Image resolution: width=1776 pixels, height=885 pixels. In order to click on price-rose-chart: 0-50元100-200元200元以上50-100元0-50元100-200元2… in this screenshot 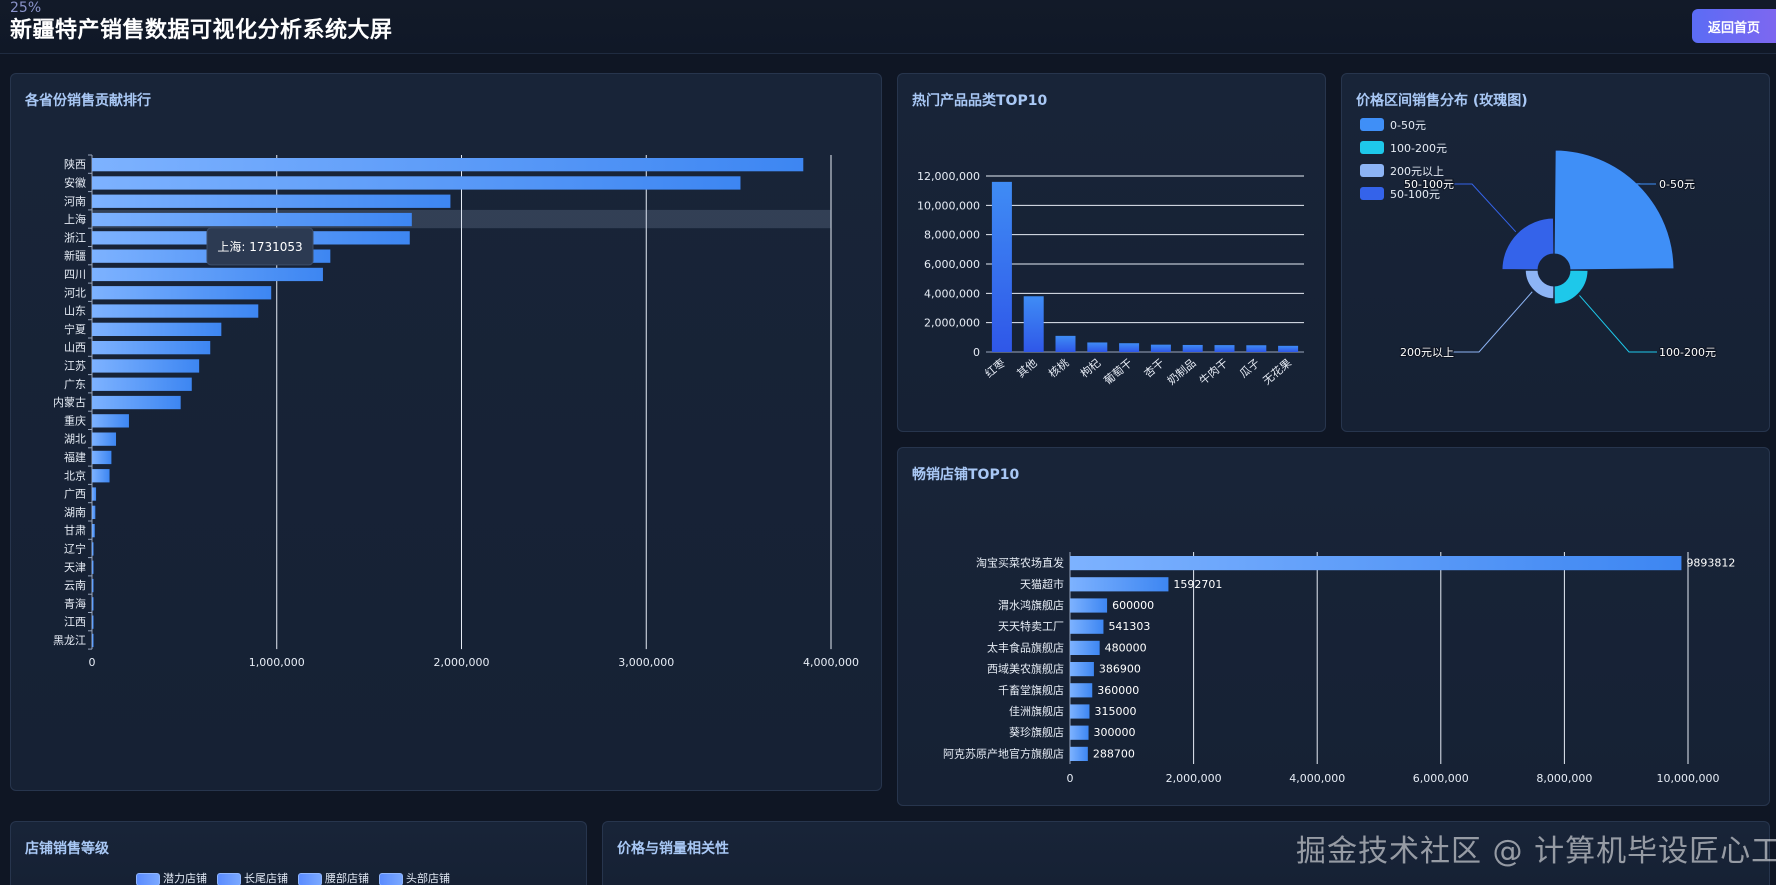, I will do `click(1556, 253)`.